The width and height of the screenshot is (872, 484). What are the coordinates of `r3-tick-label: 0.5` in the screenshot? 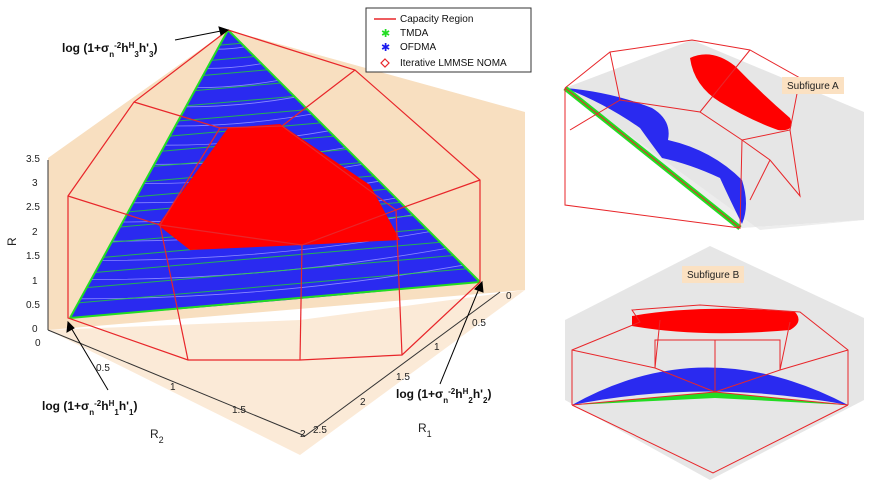 It's located at (33, 305).